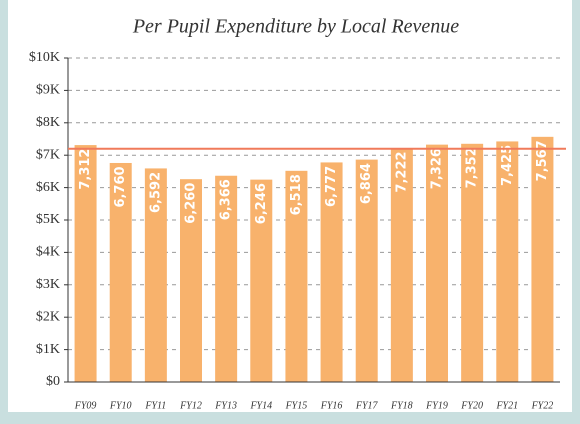 The image size is (580, 424). What do you see at coordinates (295, 27) in the screenshot?
I see `chart-title: Per Pupil Expenditure by Local Revenue` at bounding box center [295, 27].